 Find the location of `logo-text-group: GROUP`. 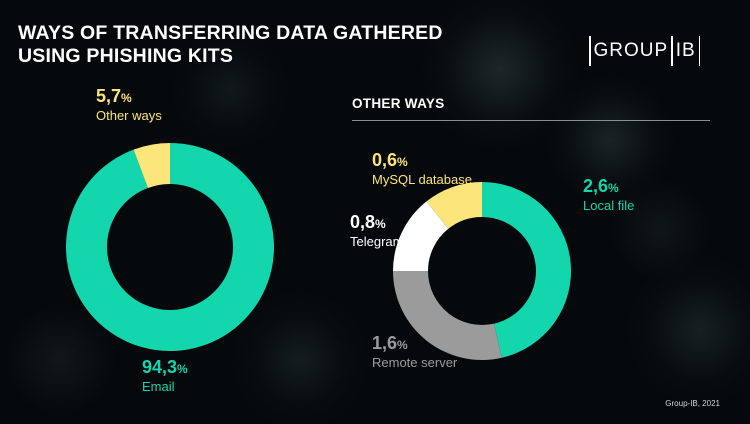

logo-text-group: GROUP is located at coordinates (631, 50).